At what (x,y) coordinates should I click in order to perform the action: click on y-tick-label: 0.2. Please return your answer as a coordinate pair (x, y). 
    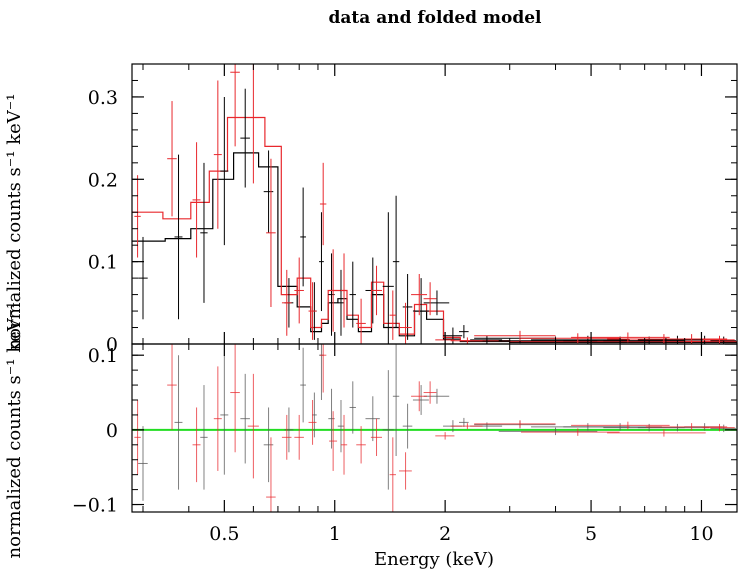
    Looking at the image, I should click on (103, 180).